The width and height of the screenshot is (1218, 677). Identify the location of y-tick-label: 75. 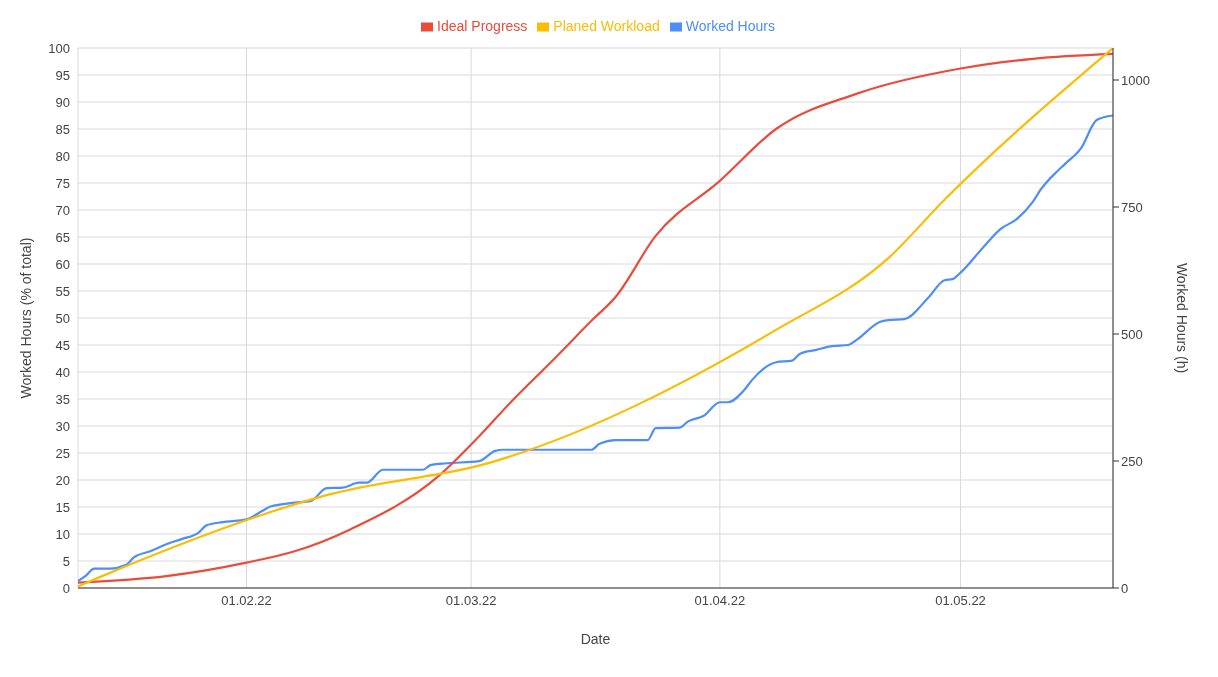
(62, 183).